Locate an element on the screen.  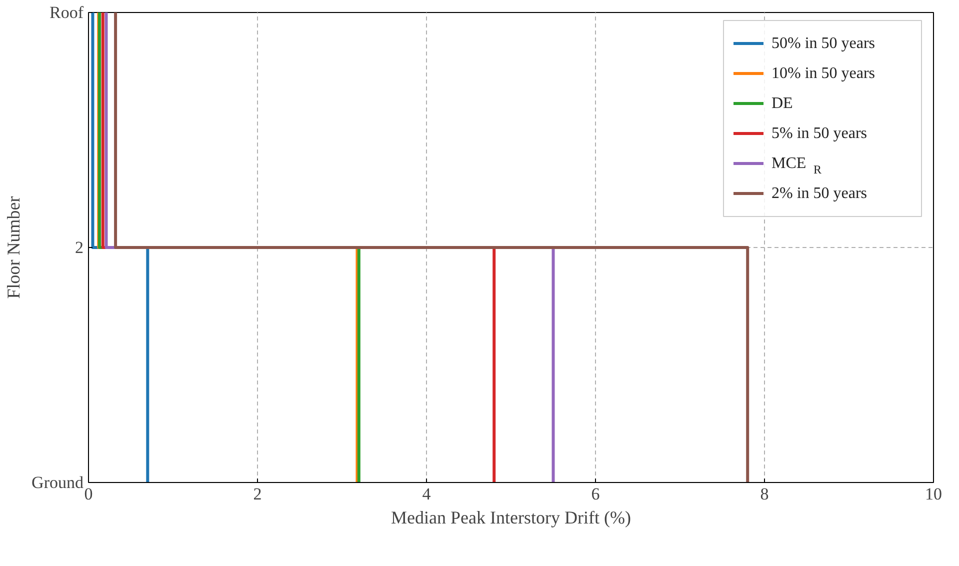
y-tick-label: Ground is located at coordinates (58, 482).